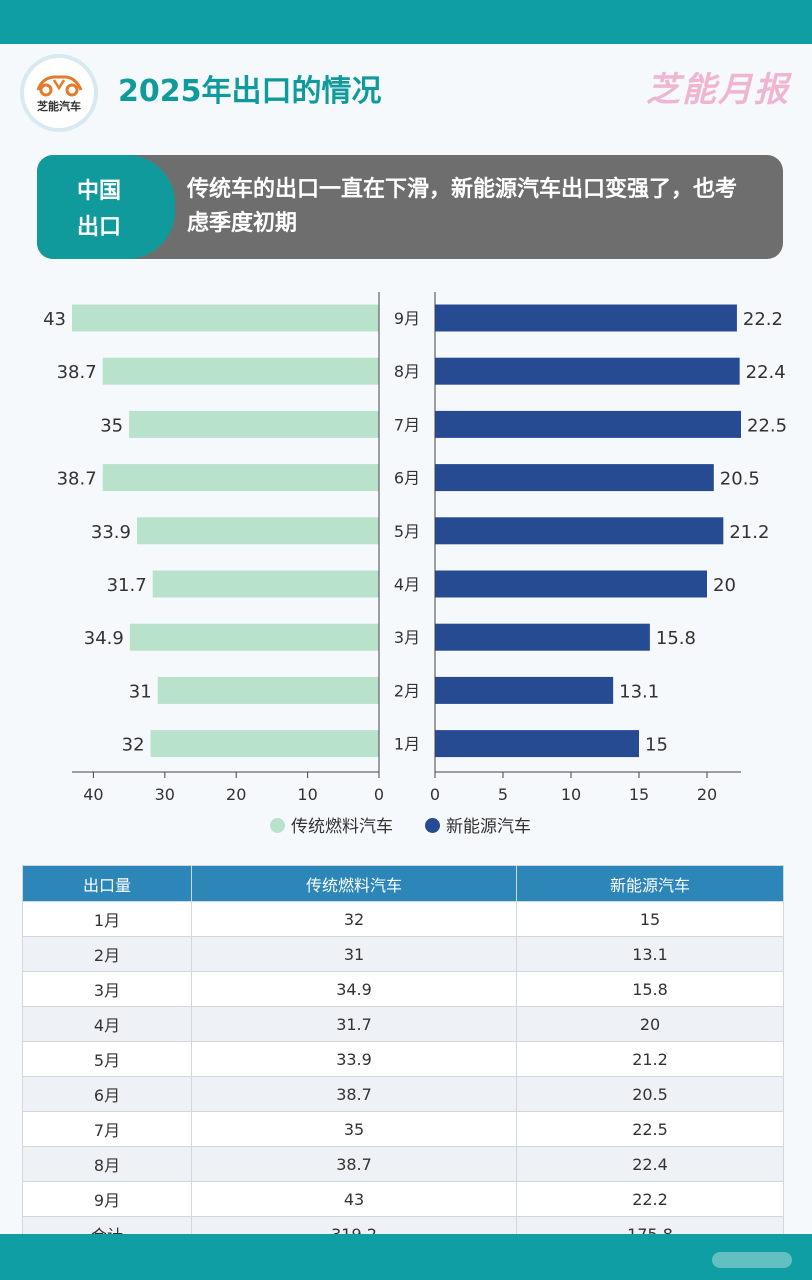  I want to click on label-nev-2: 22.4, so click(766, 372).